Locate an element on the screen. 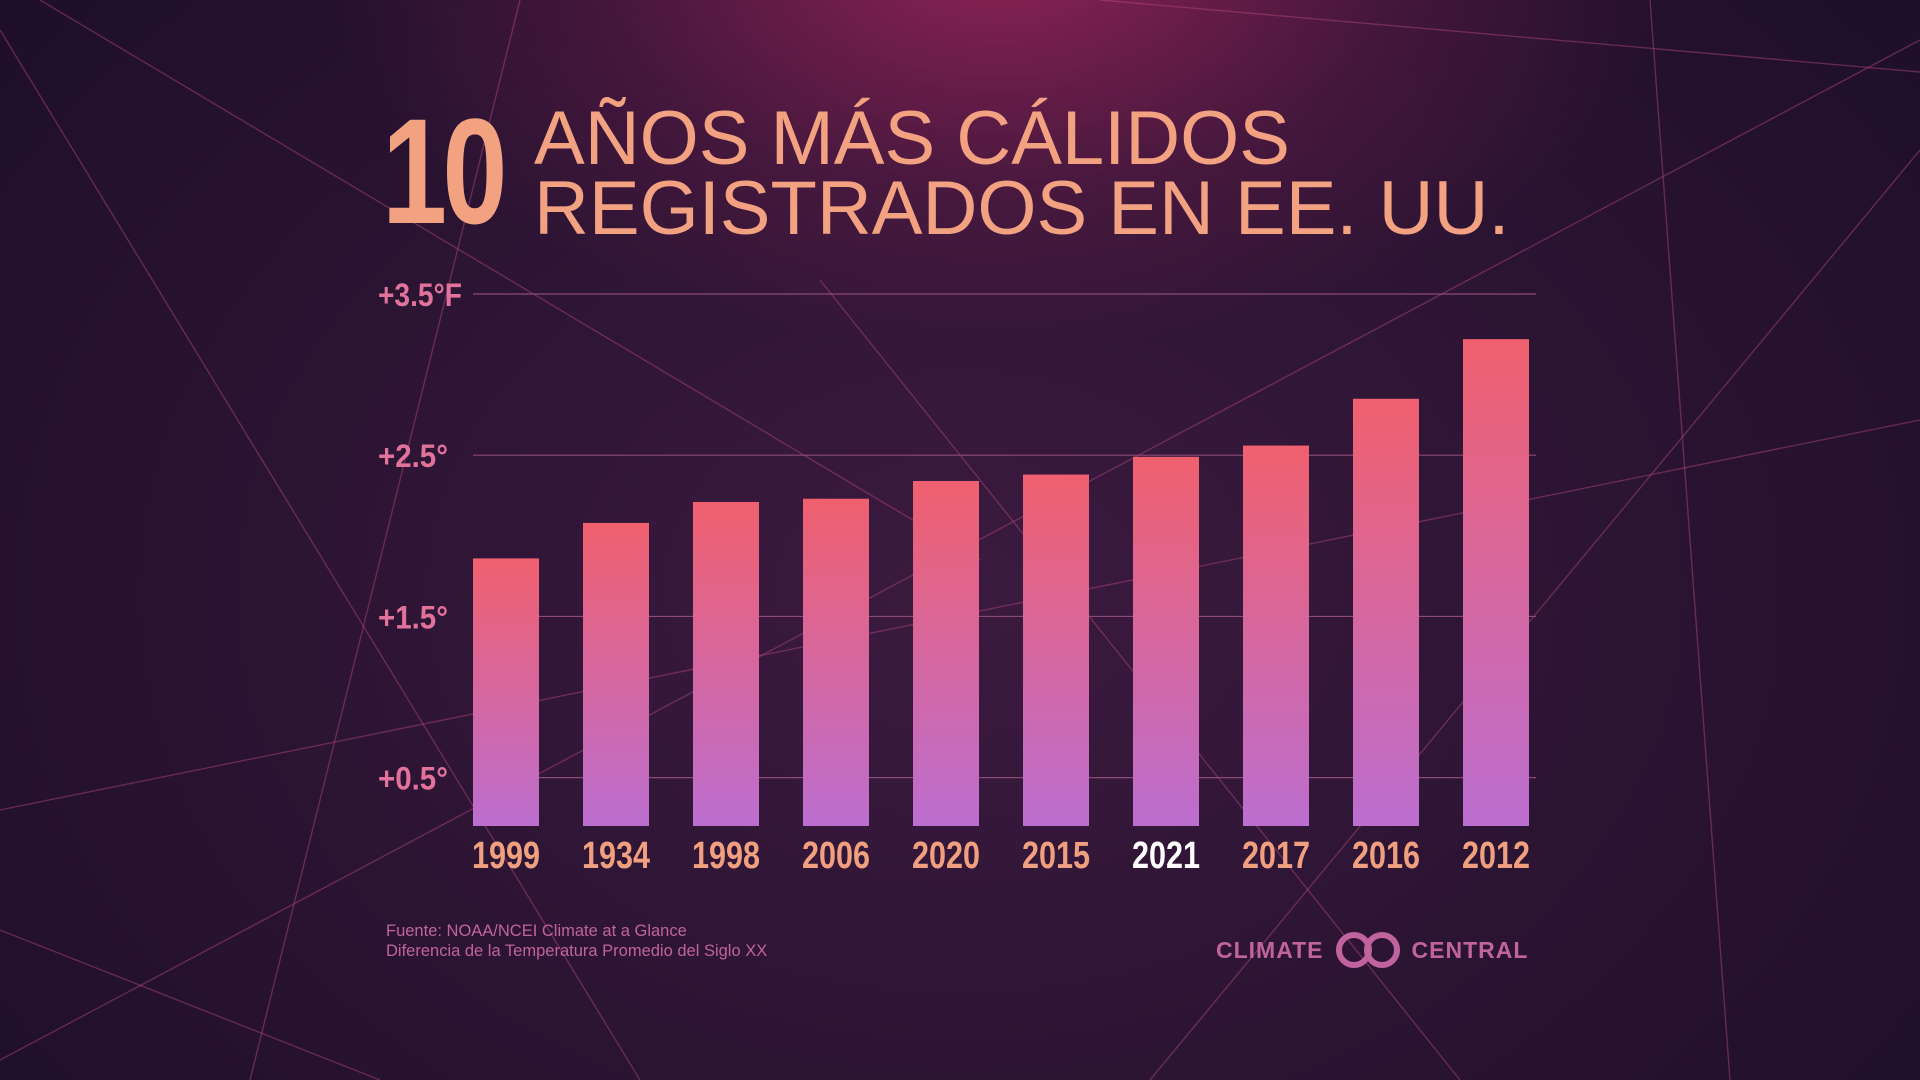 The width and height of the screenshot is (1920, 1080). x-tick-label-2016: 2016 is located at coordinates (1386, 856).